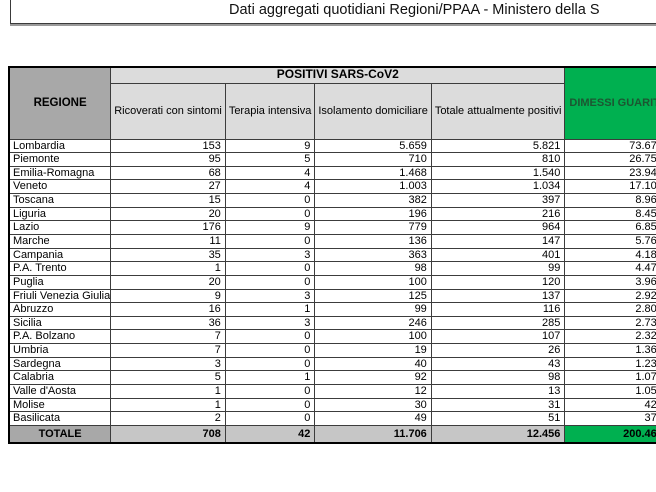  Describe the element at coordinates (60, 364) in the screenshot. I see `region-name-cell: Sardegna` at that location.